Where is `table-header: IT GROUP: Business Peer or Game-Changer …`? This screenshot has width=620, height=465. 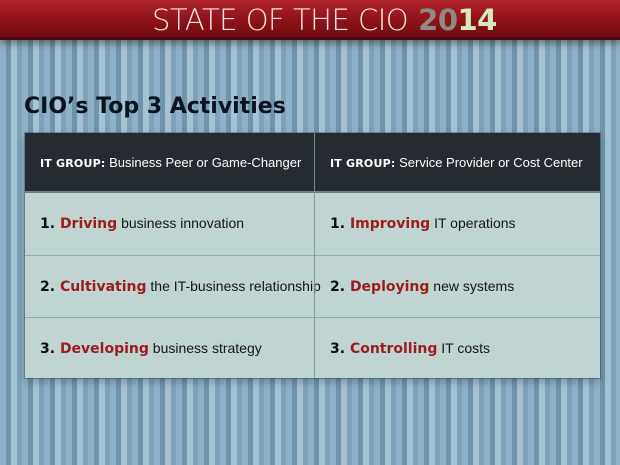 table-header: IT GROUP: Business Peer or Game-Changer … is located at coordinates (312, 163).